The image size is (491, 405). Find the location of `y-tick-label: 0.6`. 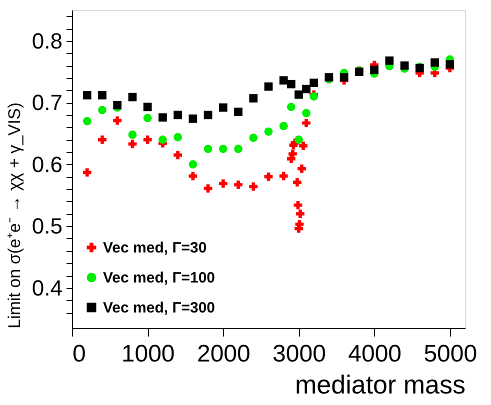

y-tick-label: 0.6 is located at coordinates (47, 164).